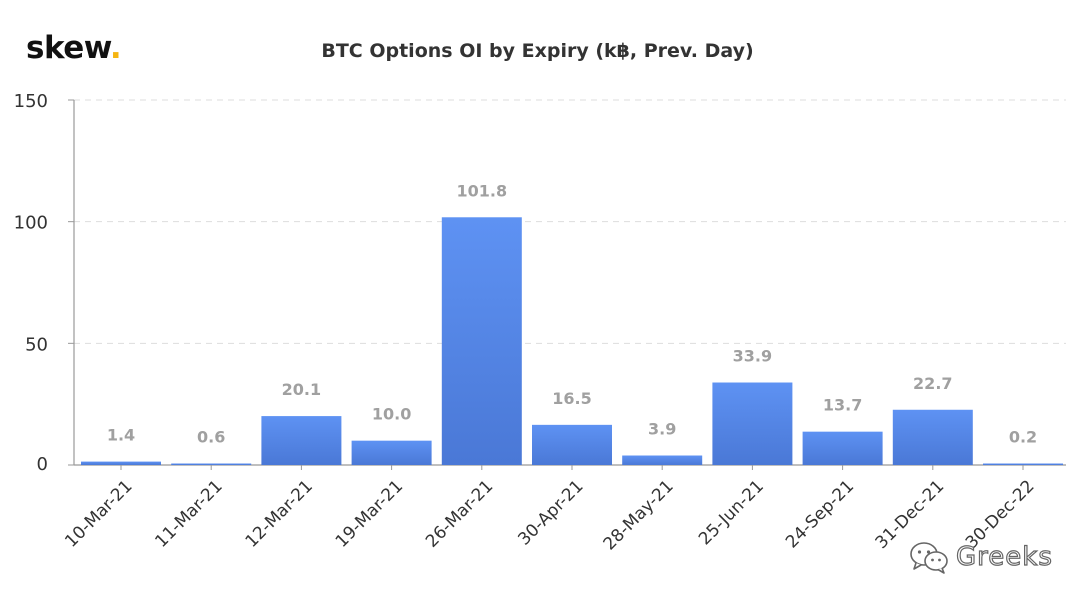  I want to click on y-tick-label: 50, so click(36, 344).